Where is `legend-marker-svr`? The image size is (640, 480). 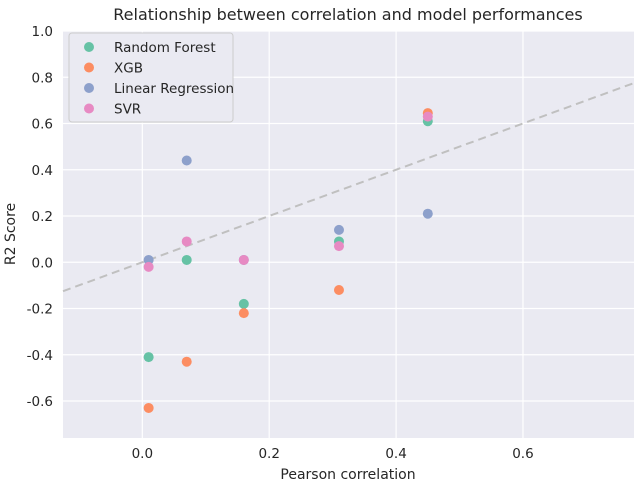
legend-marker-svr is located at coordinates (89, 108).